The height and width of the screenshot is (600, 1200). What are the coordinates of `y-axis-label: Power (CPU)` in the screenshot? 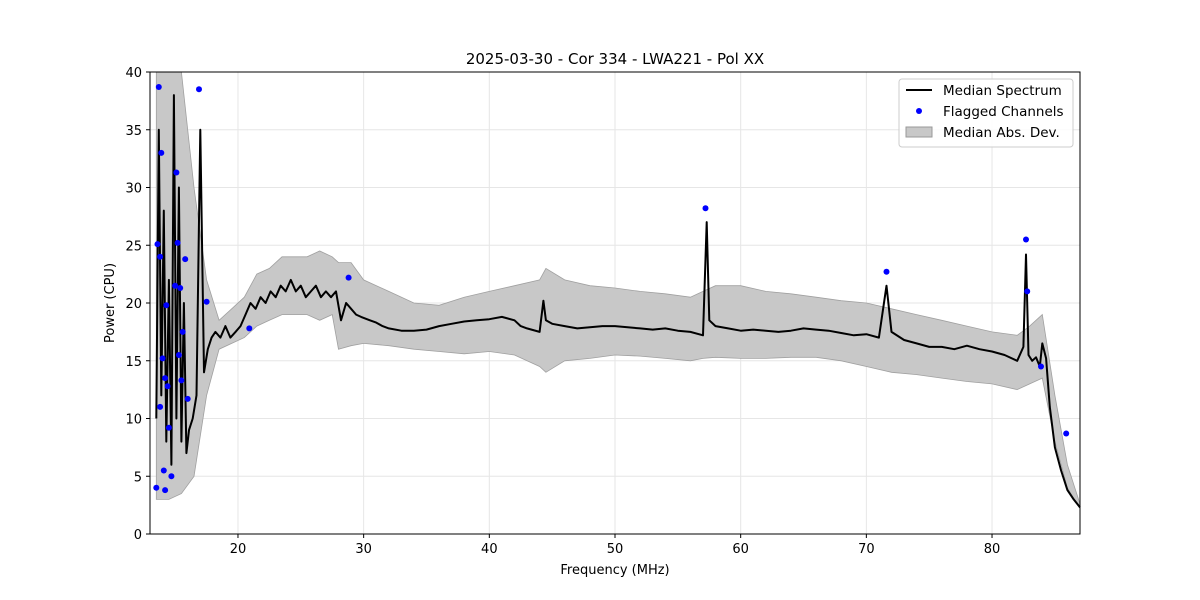 It's located at (110, 303).